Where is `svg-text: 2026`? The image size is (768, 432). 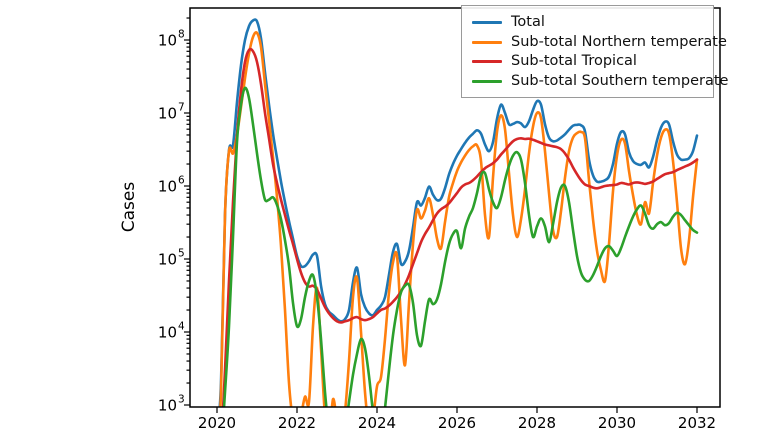 svg-text: 2026 is located at coordinates (457, 423).